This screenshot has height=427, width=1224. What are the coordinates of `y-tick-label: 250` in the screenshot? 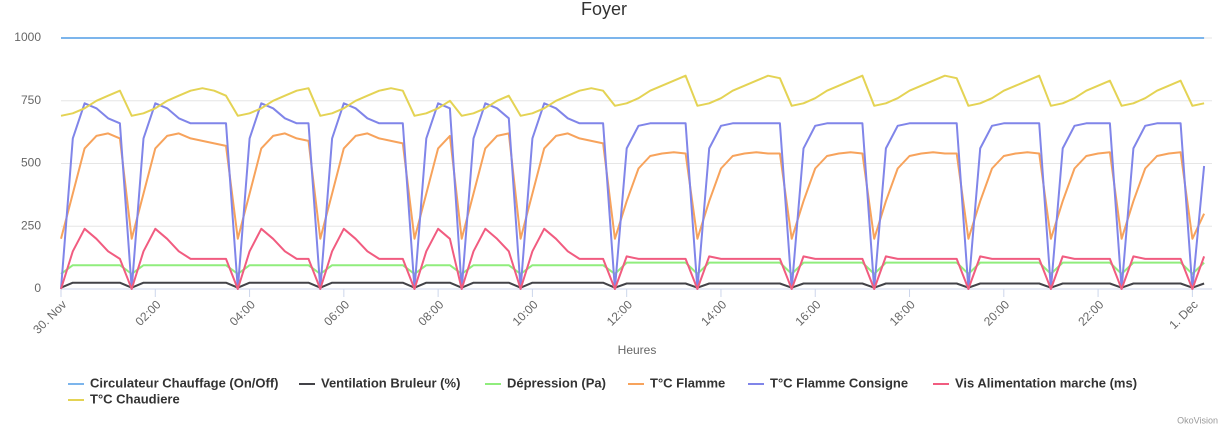 It's located at (31, 225).